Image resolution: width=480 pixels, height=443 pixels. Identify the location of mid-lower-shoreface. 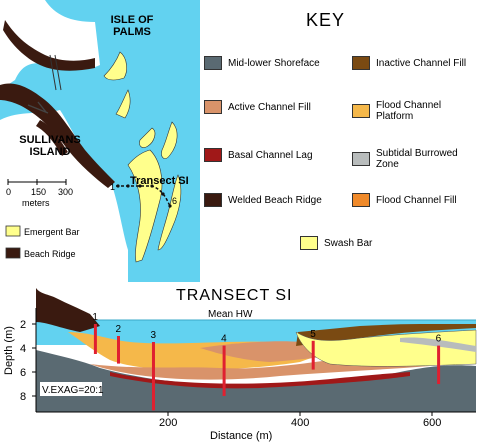
(256, 381).